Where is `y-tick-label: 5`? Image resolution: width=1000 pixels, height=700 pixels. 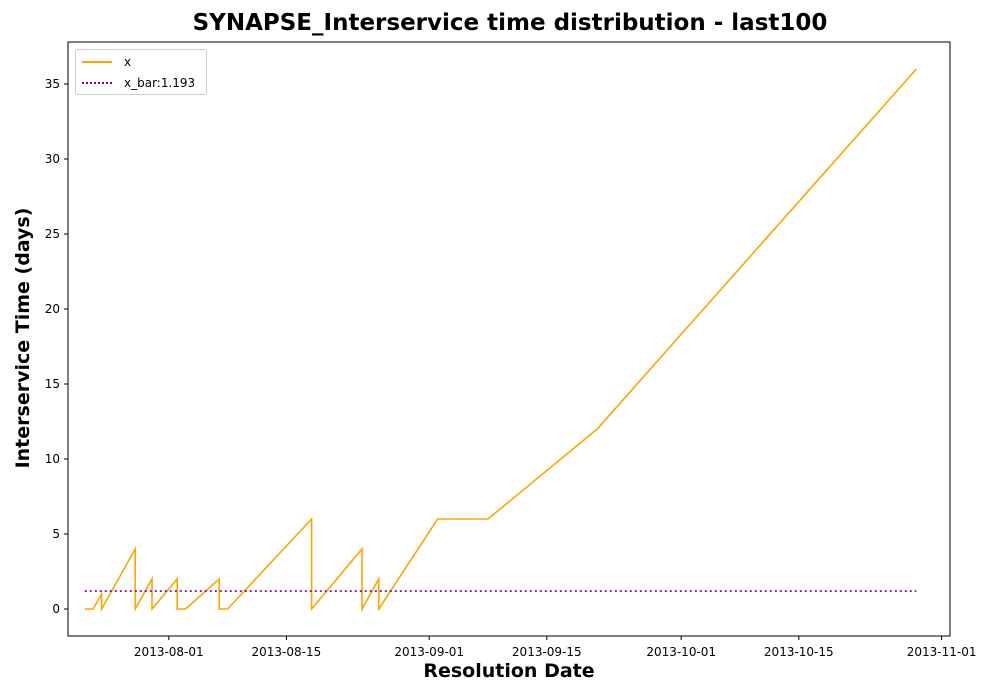 y-tick-label: 5 is located at coordinates (56, 534).